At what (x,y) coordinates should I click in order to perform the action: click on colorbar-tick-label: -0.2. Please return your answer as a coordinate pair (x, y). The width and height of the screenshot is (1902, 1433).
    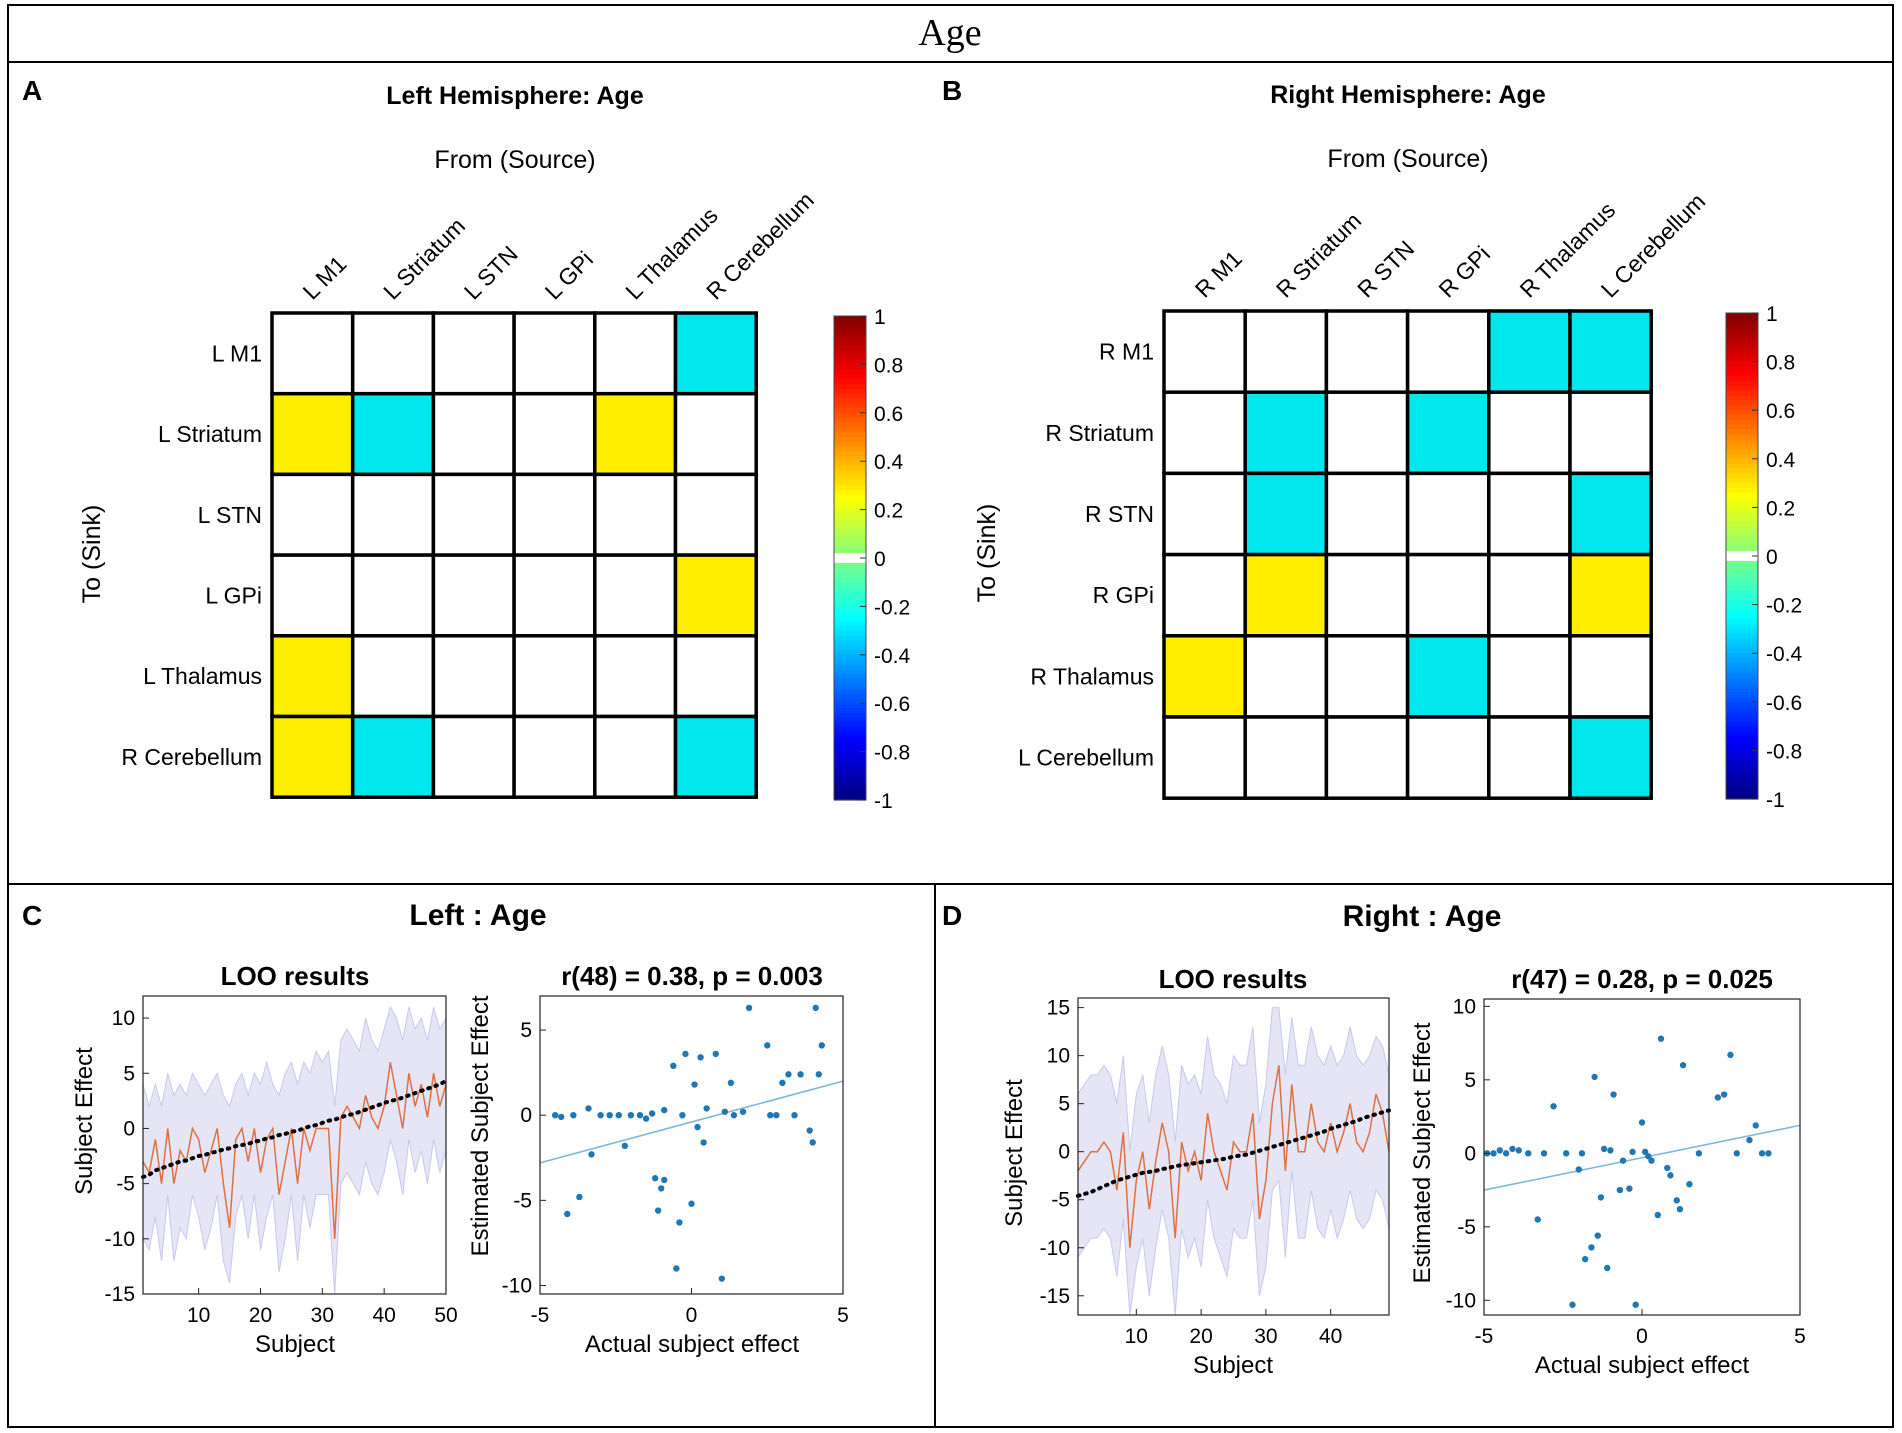
    Looking at the image, I should click on (1784, 606).